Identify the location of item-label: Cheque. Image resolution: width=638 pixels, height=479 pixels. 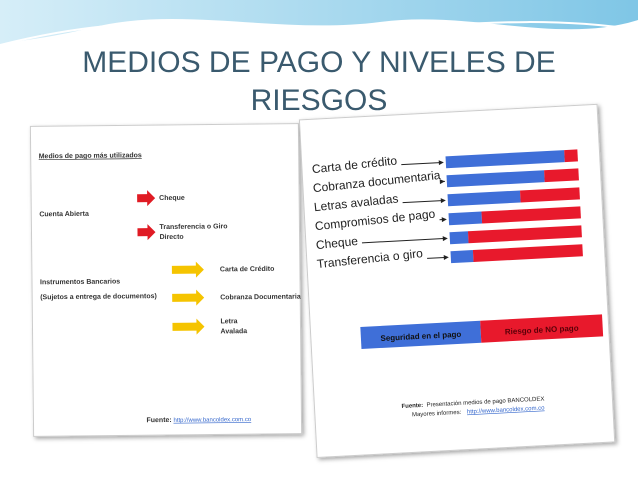
(172, 198).